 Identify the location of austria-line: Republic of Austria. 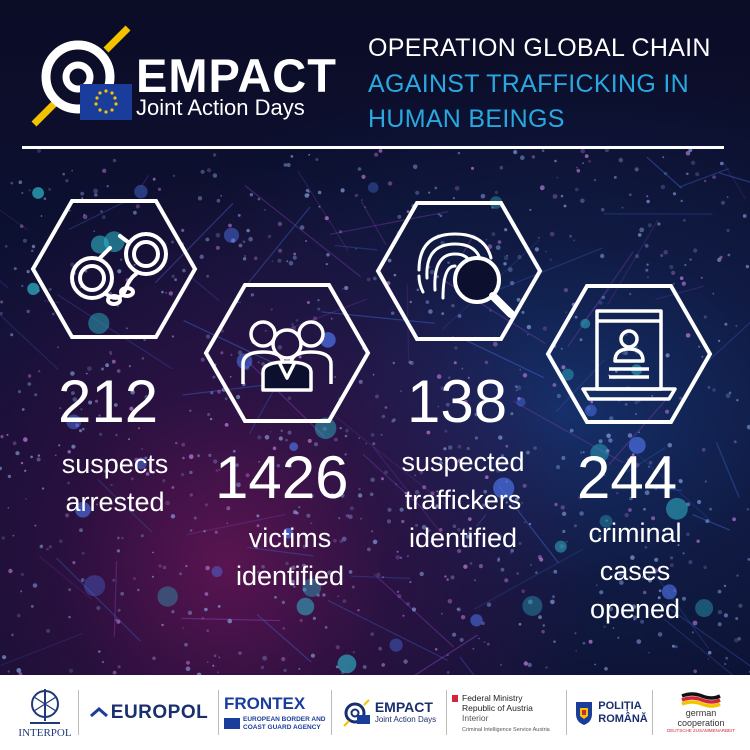
(497, 707).